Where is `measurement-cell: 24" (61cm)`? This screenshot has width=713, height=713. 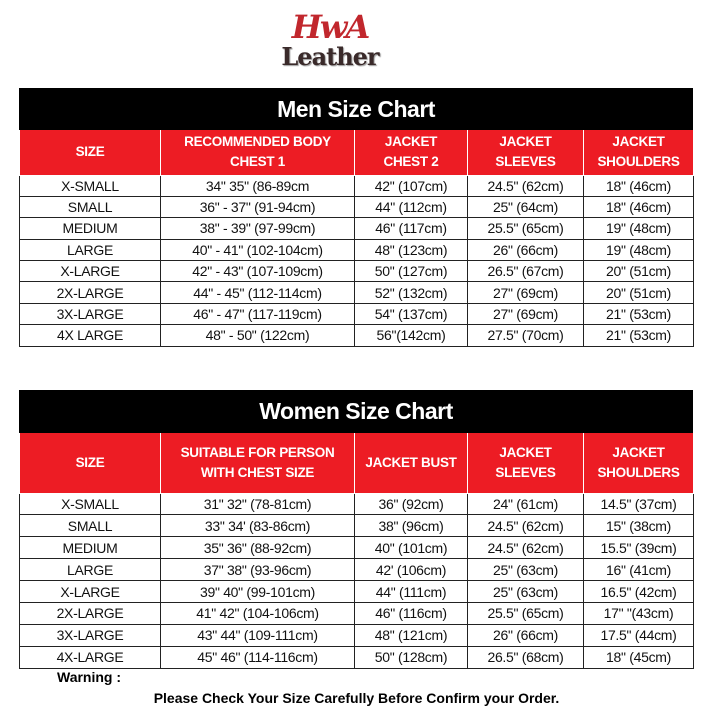 measurement-cell: 24" (61cm) is located at coordinates (525, 504).